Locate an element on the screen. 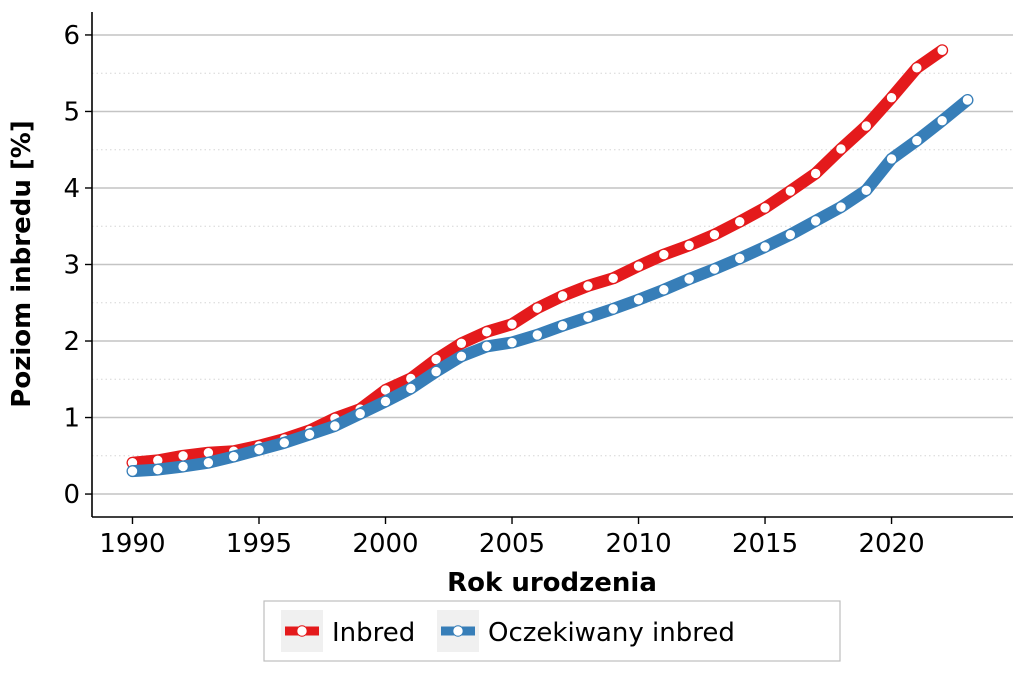 The image size is (1024, 683). x-tick-label: 2020 is located at coordinates (891, 544).